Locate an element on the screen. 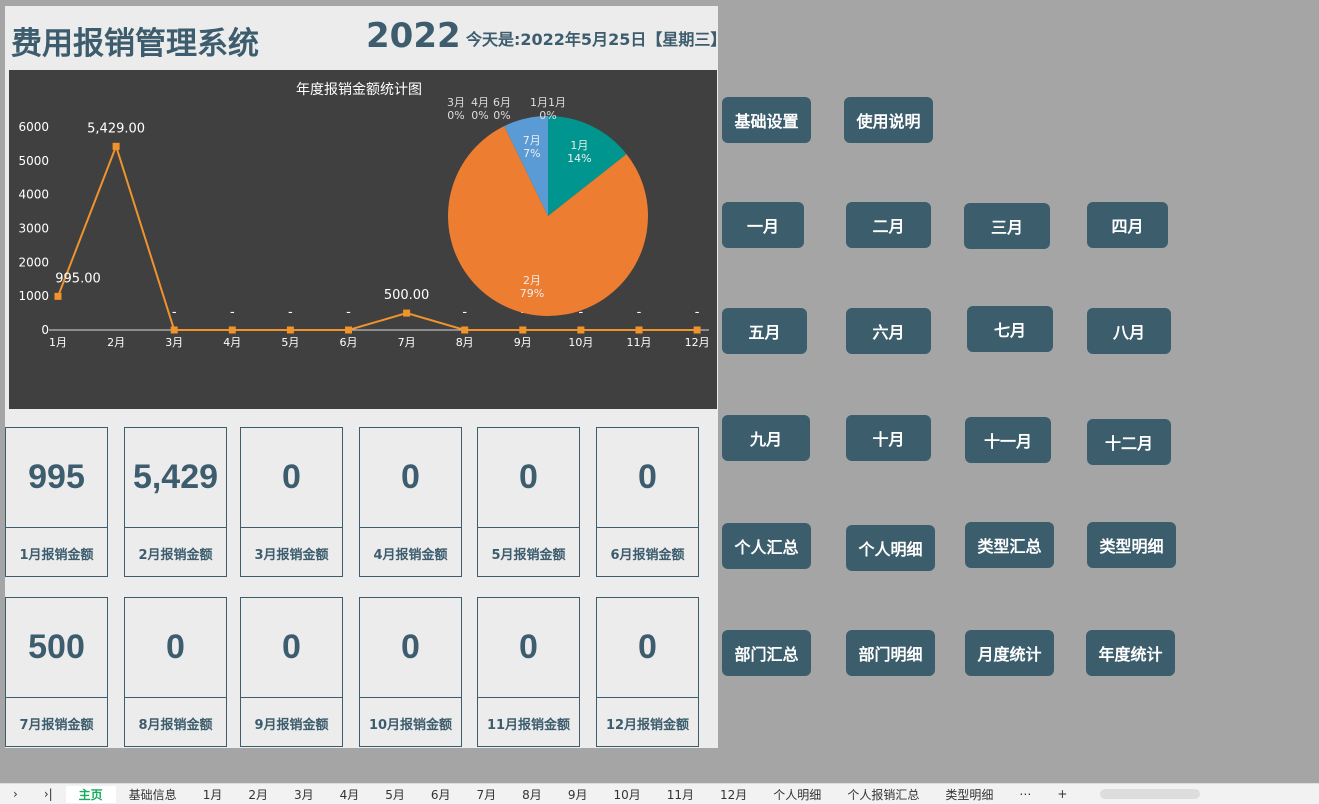 This screenshot has width=1319, height=804. sheet-tab: 7月 is located at coordinates (486, 794).